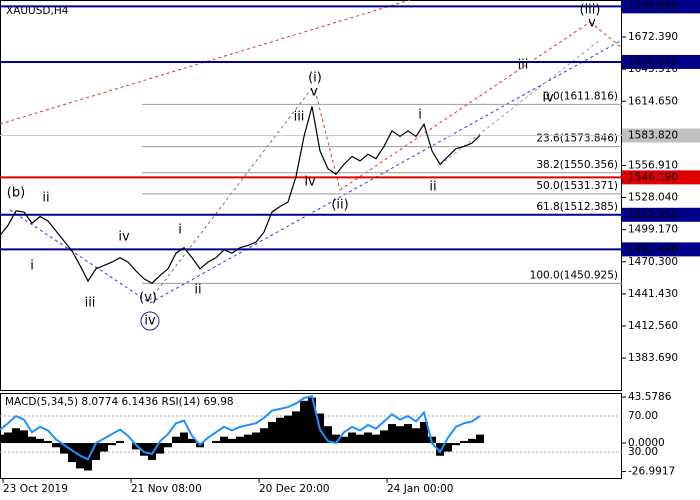 This screenshot has width=700, height=500. I want to click on y-tick-label: 1556.910, so click(653, 165).